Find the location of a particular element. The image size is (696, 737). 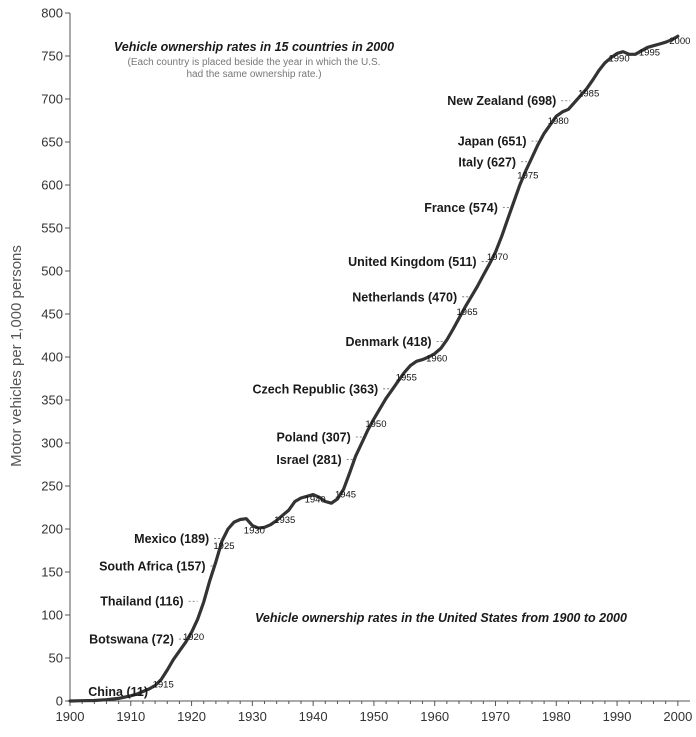

y-tick-label: 350 is located at coordinates (52, 400).